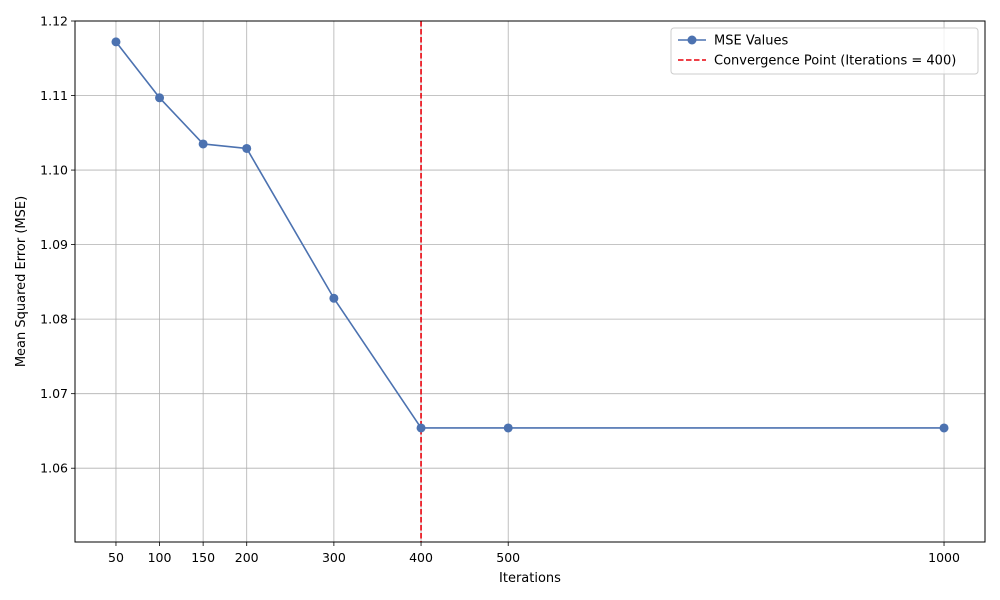  I want to click on x-tick-label-500: 500, so click(508, 557).